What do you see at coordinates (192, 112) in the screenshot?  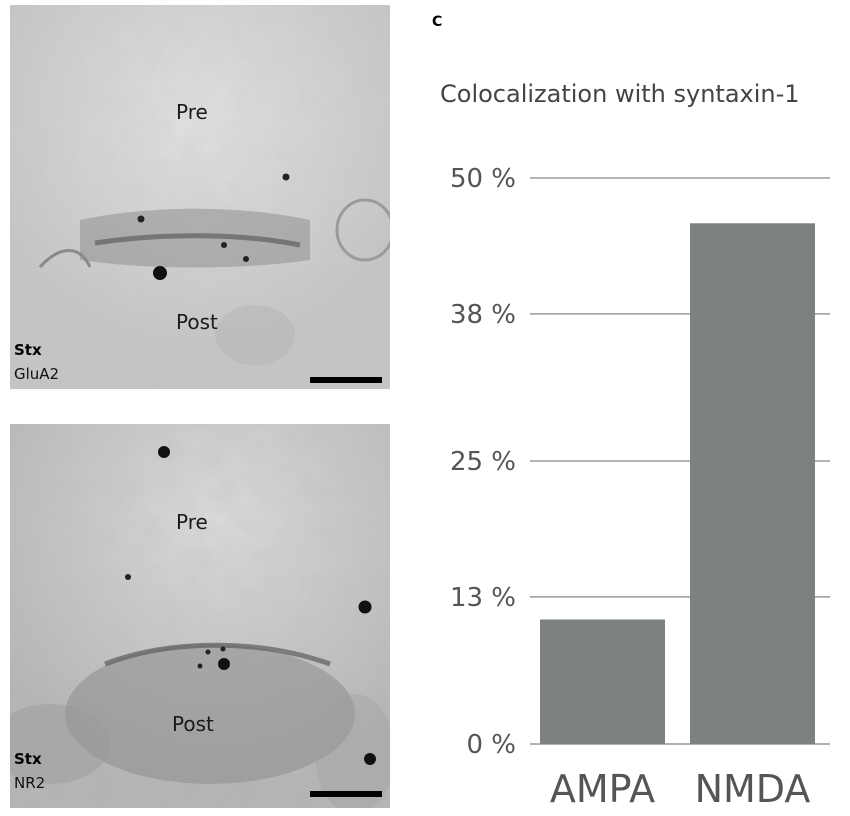 I see `micrograph-a-pre-label: Pre` at bounding box center [192, 112].